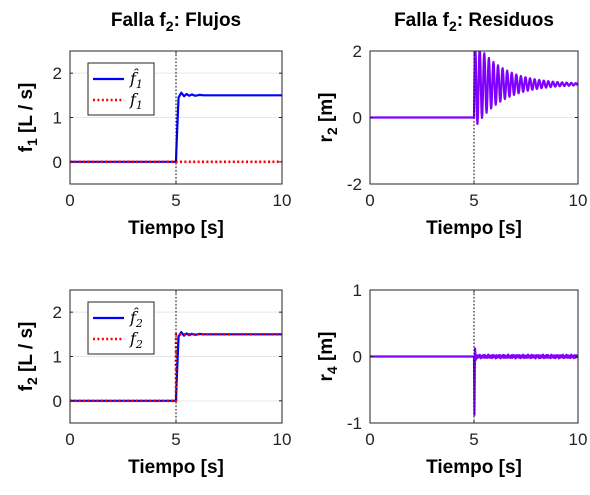 This screenshot has height=495, width=590. What do you see at coordinates (474, 22) in the screenshot?
I see `chart-title: Falla f2: Residuos` at bounding box center [474, 22].